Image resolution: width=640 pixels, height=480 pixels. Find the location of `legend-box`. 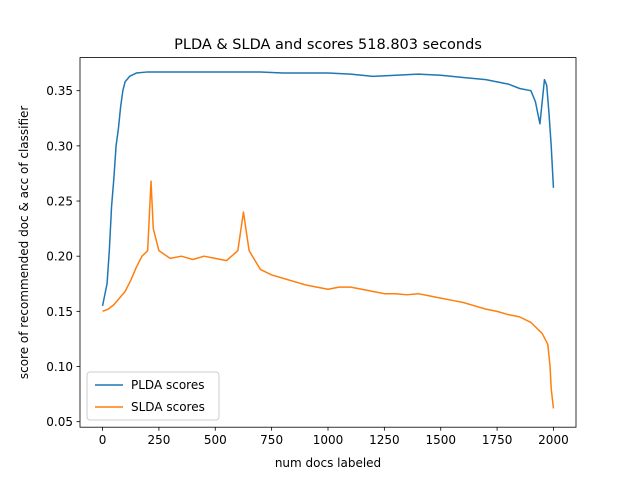

legend-box is located at coordinates (153, 396).